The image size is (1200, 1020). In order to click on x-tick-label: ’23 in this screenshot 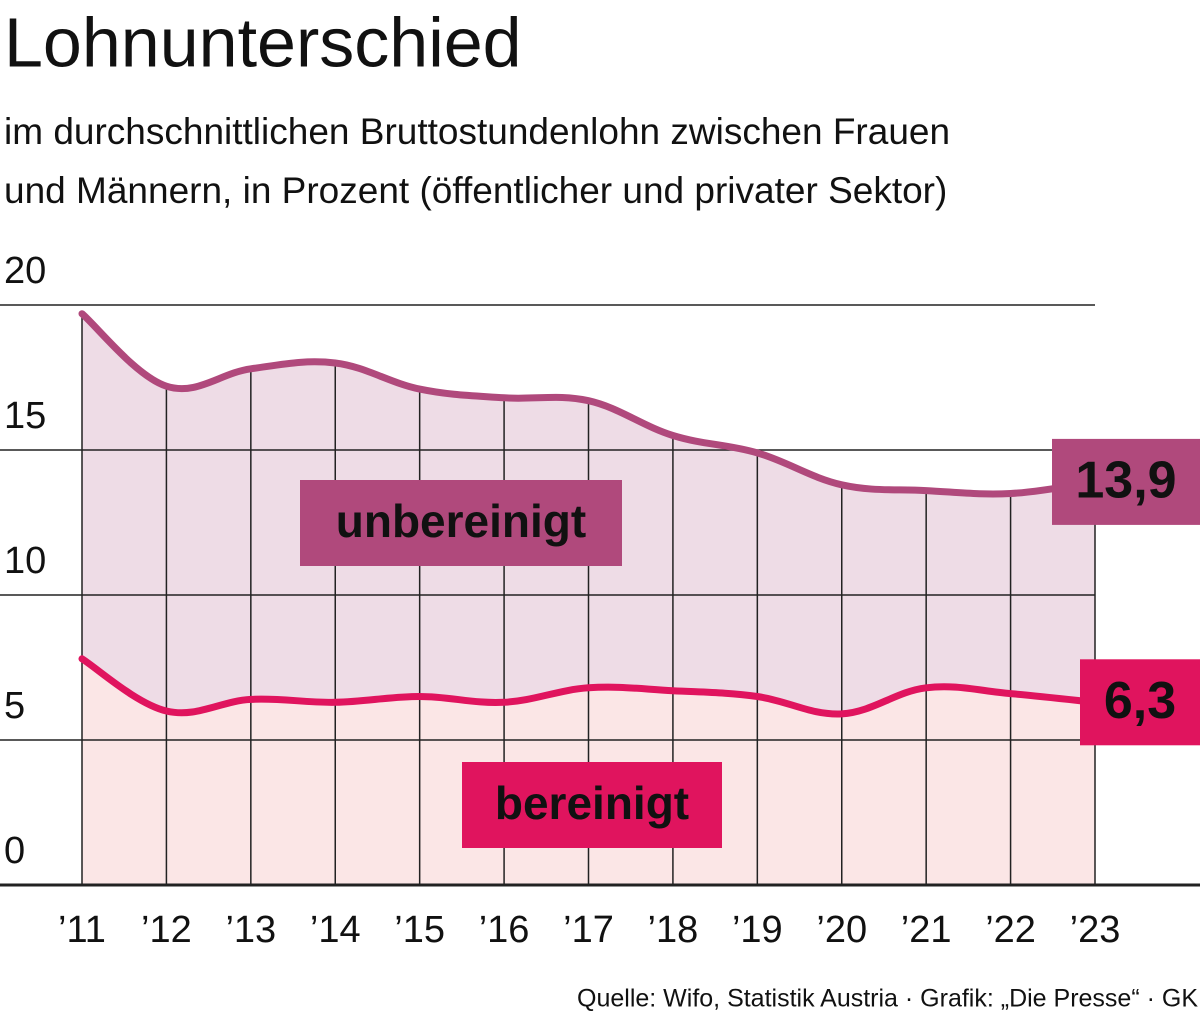, I will do `click(1095, 930)`.